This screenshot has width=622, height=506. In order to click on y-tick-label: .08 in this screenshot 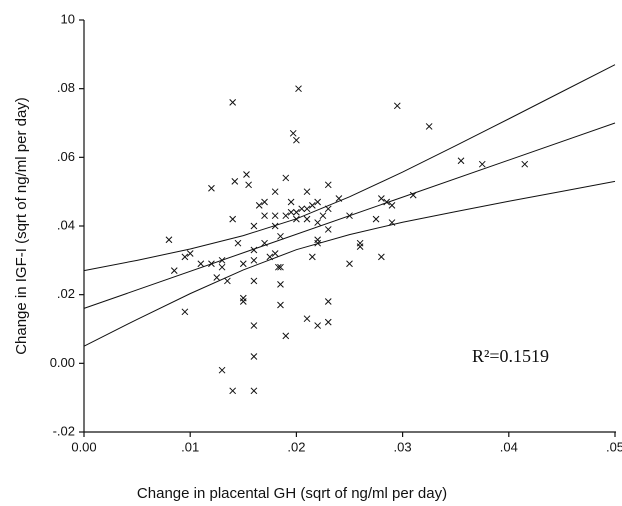, I will do `click(66, 87)`.